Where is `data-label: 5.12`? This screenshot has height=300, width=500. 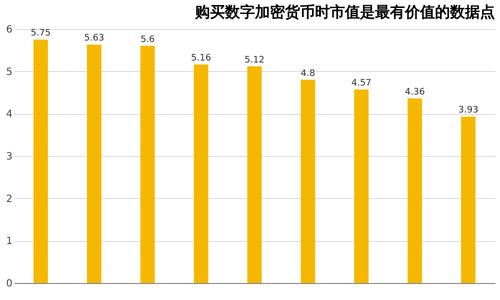
data-label: 5.12 is located at coordinates (254, 60).